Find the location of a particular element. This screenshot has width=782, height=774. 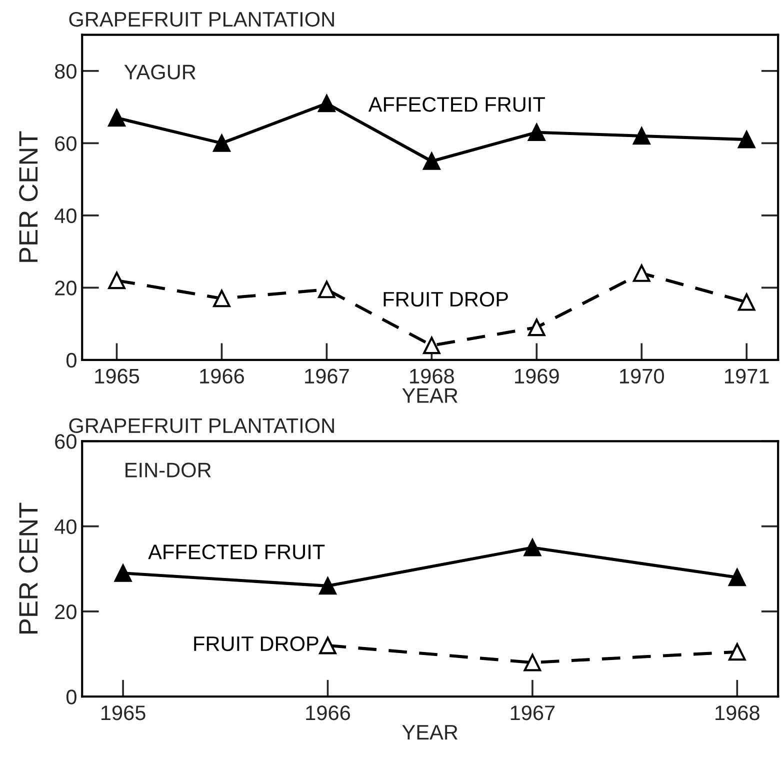

x-tick-label: 1969 is located at coordinates (537, 376).